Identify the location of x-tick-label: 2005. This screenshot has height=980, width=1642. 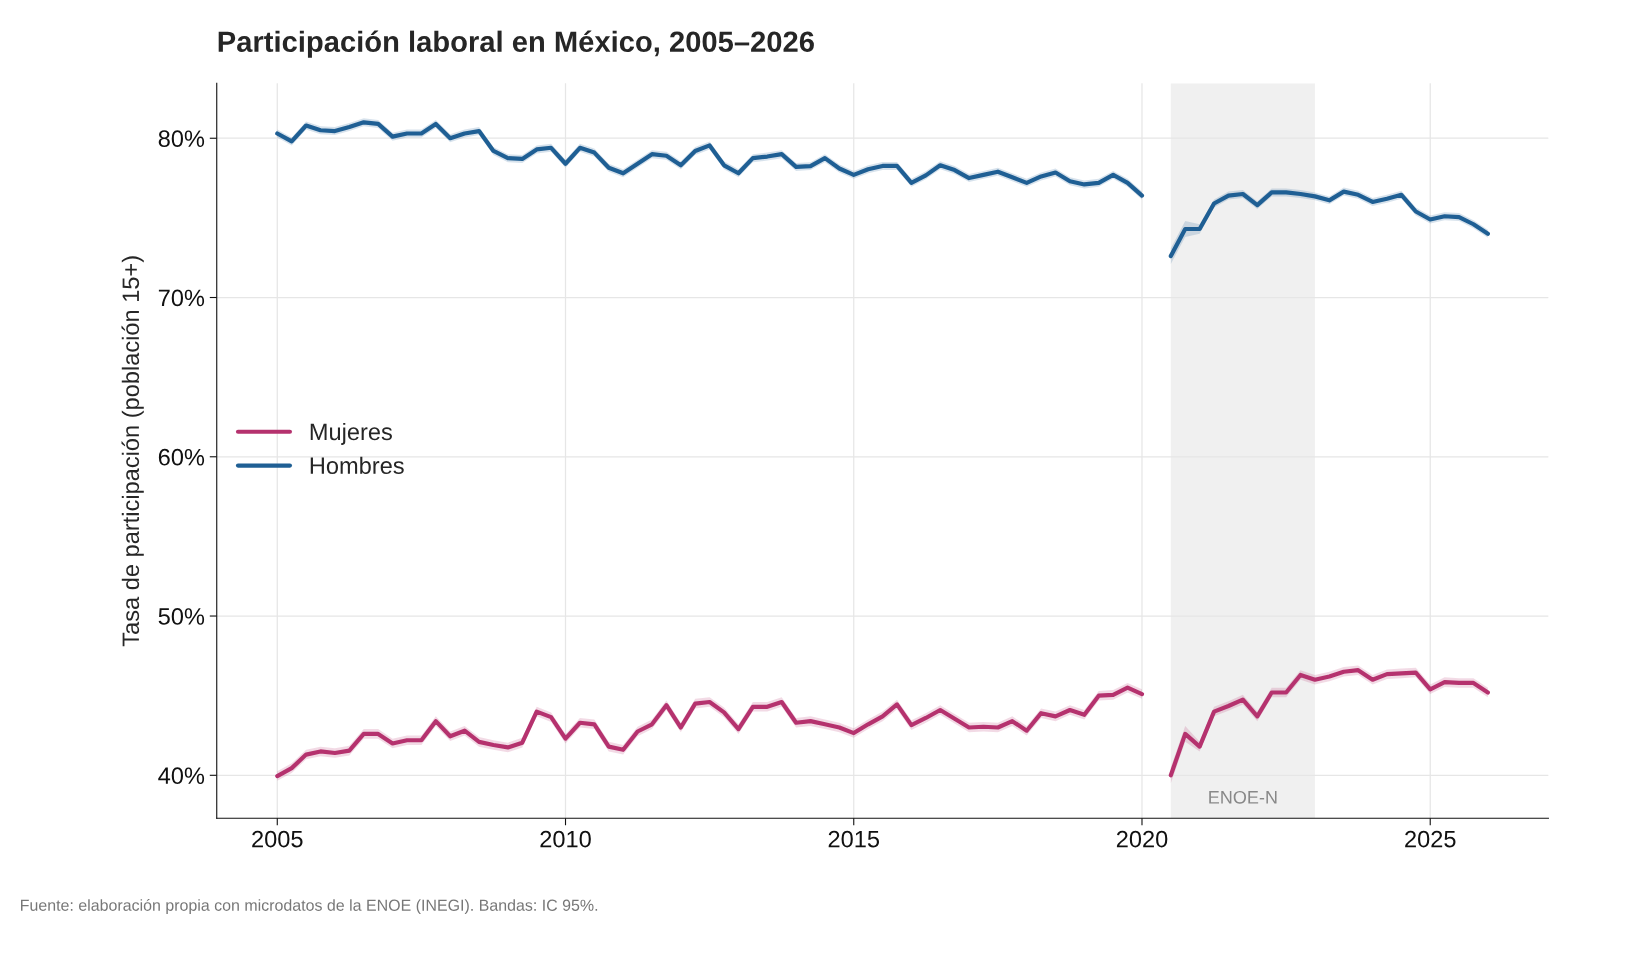
(277, 839).